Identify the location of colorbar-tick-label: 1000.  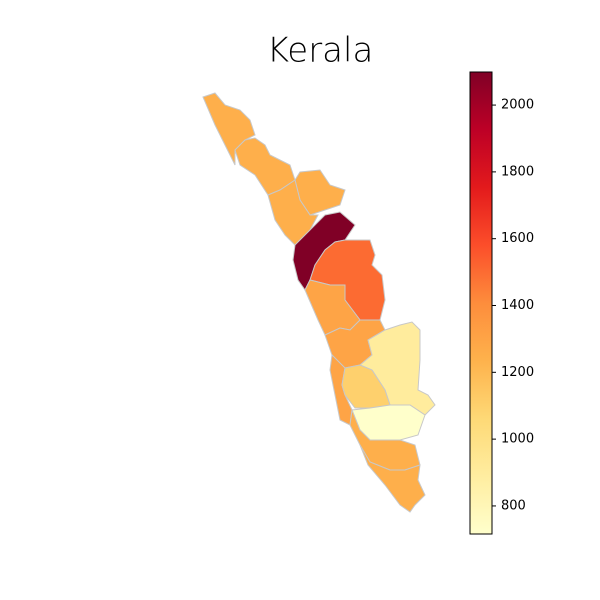
(517, 439).